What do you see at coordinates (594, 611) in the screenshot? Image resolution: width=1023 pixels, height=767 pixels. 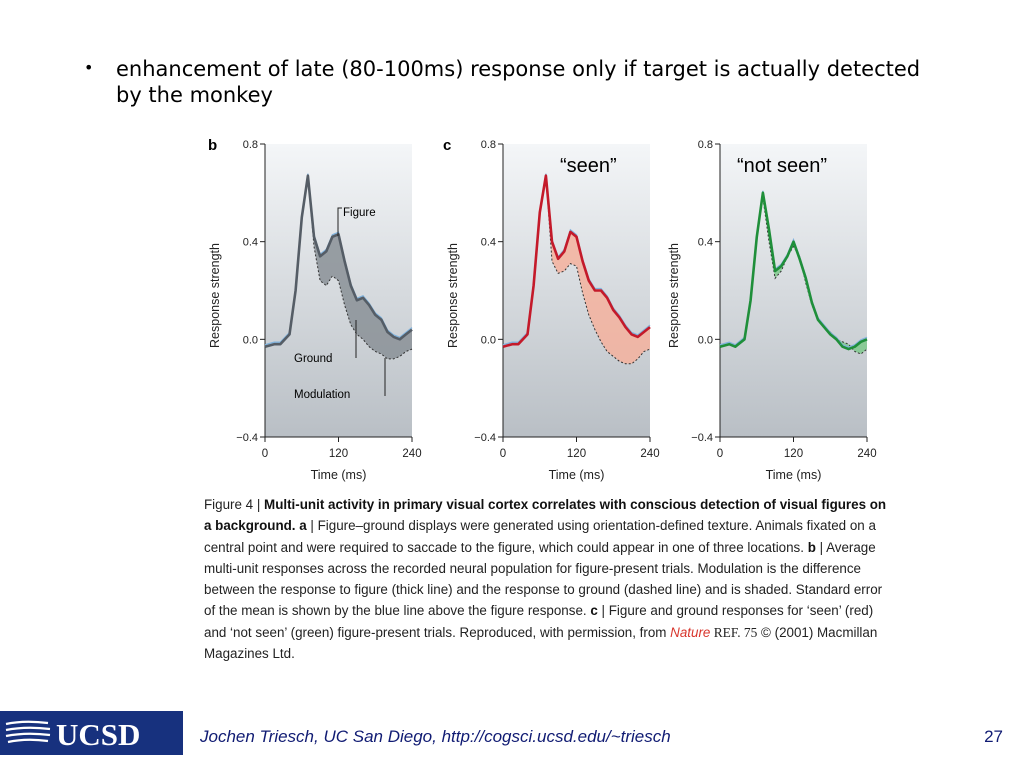 I see `caption-c: c` at bounding box center [594, 611].